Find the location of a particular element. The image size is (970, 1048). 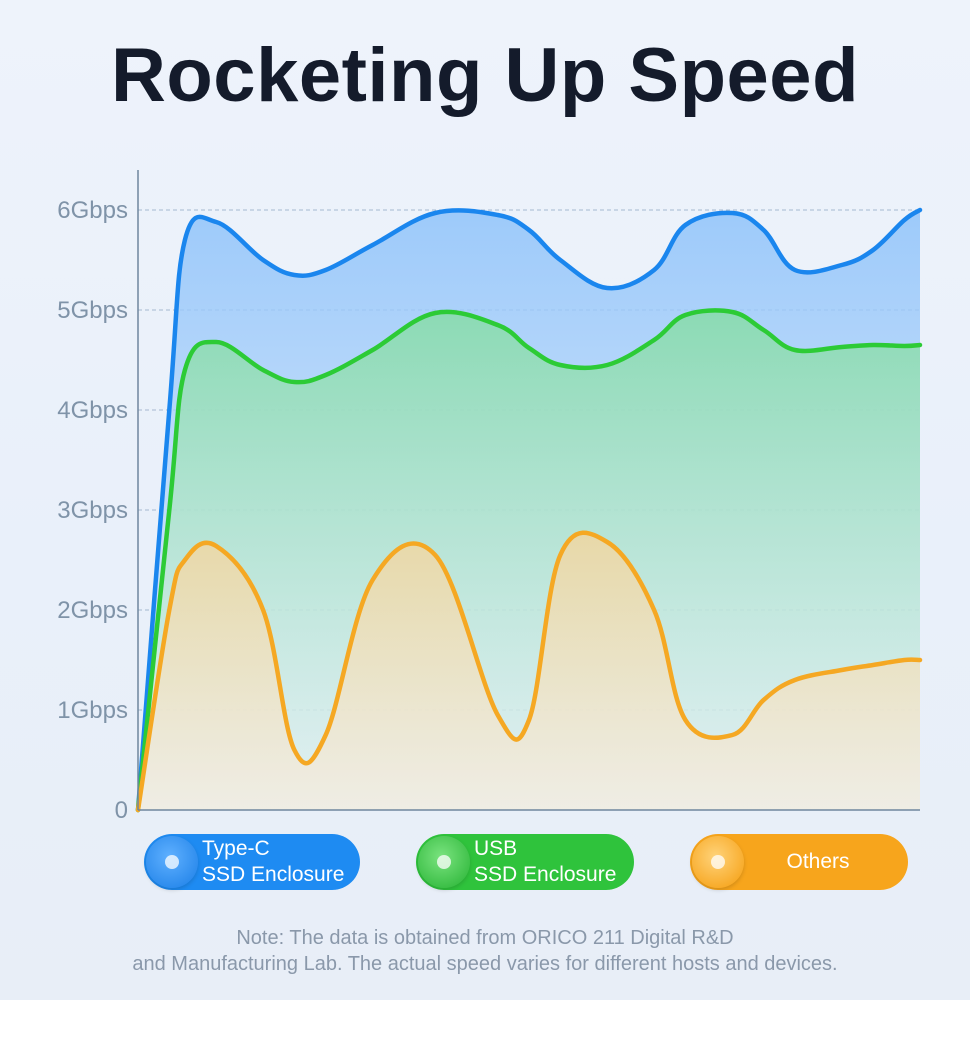

y-tick-label: 1Gbps is located at coordinates (92, 710).